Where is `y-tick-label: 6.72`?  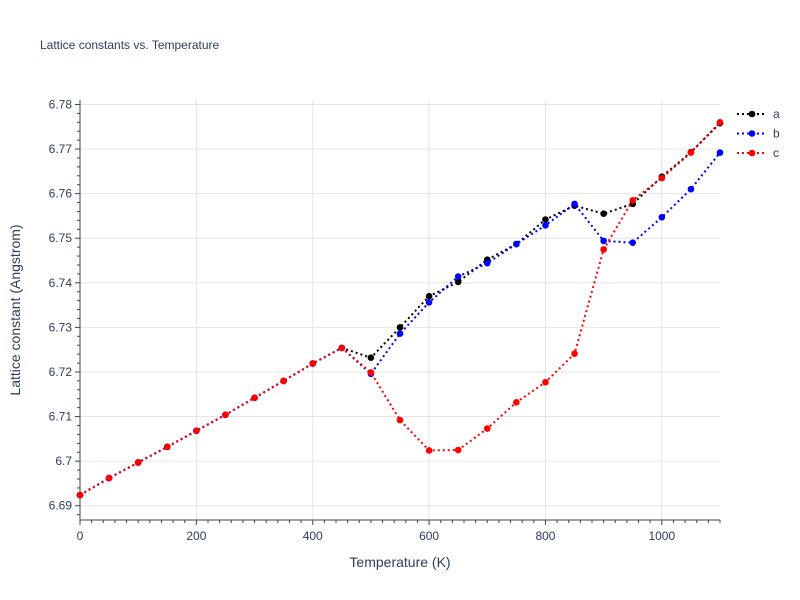 y-tick-label: 6.72 is located at coordinates (61, 372).